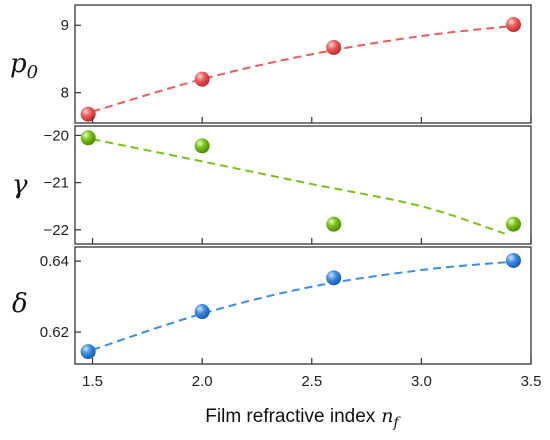  Describe the element at coordinates (92, 381) in the screenshot. I see `x-tick-label-0: 1.5` at that location.